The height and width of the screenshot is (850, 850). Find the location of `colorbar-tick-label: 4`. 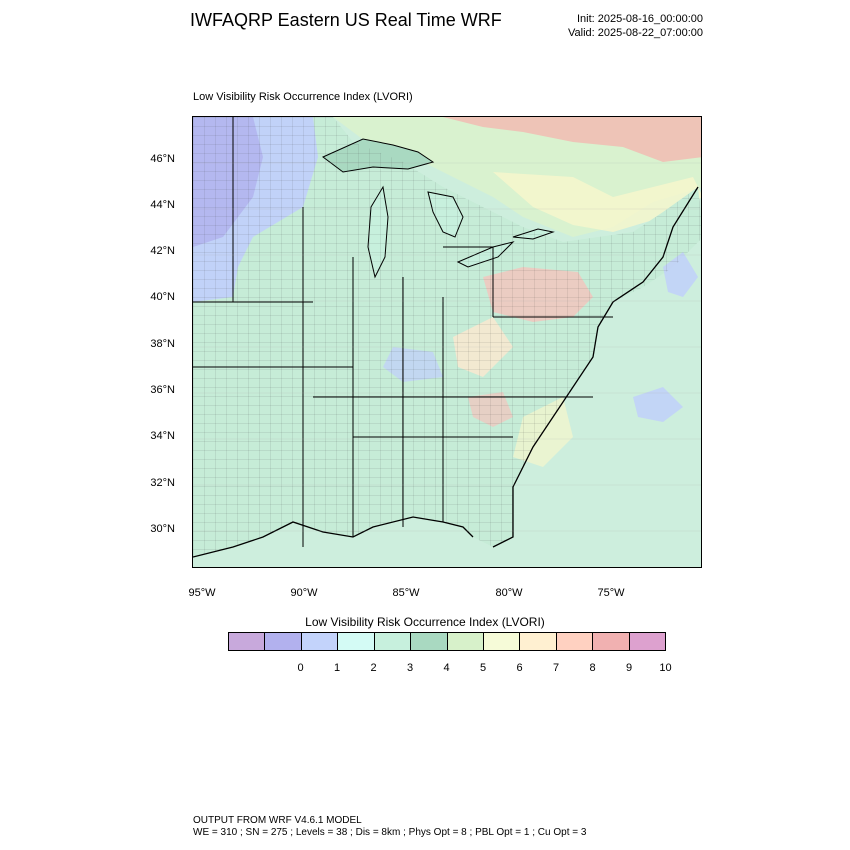

colorbar-tick-label: 4 is located at coordinates (446, 668).